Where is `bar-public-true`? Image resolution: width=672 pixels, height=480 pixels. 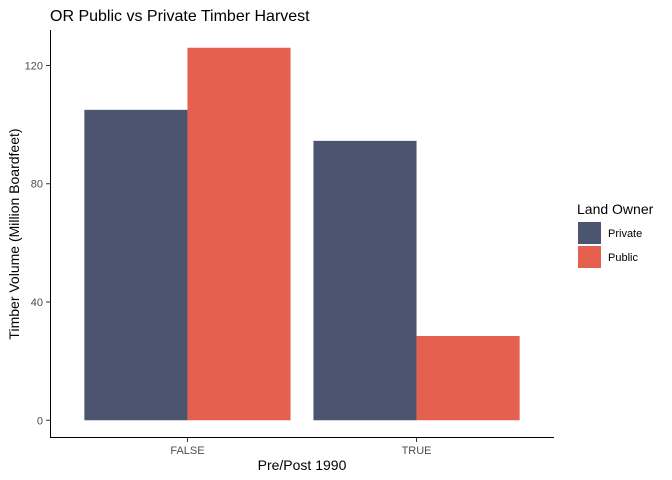 bar-public-true is located at coordinates (468, 378).